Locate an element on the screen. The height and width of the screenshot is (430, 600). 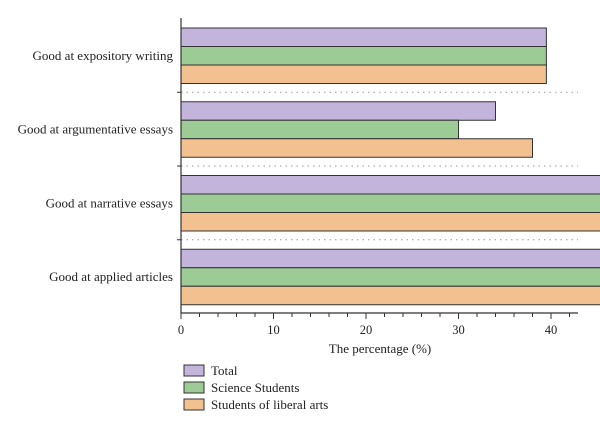
x-tick-label: 40 is located at coordinates (551, 330).